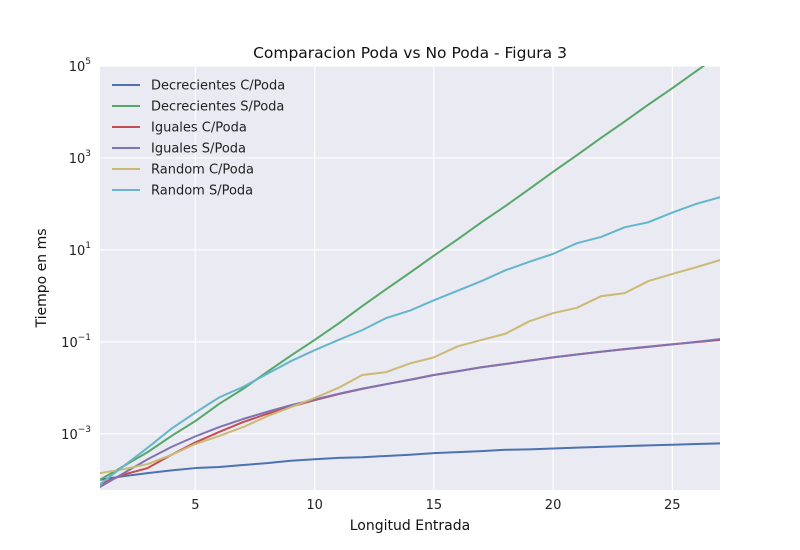 The height and width of the screenshot is (550, 800). I want to click on chart-title: Comparacion Poda vs No Poda - Figura 3, so click(410, 53).